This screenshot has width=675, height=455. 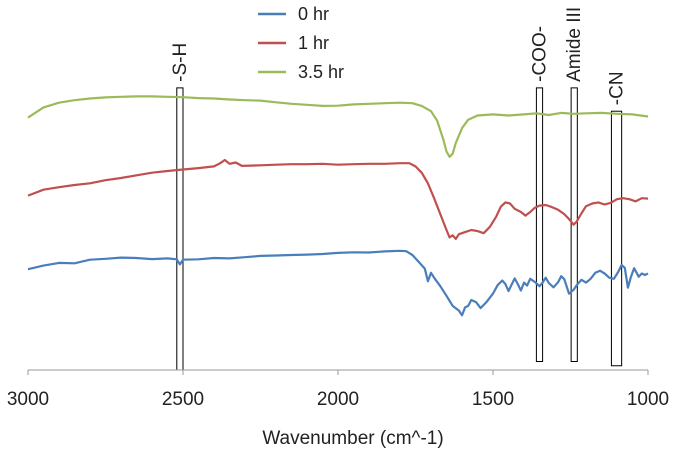 I want to click on band-marker-label: -COO-, so click(x=540, y=54).